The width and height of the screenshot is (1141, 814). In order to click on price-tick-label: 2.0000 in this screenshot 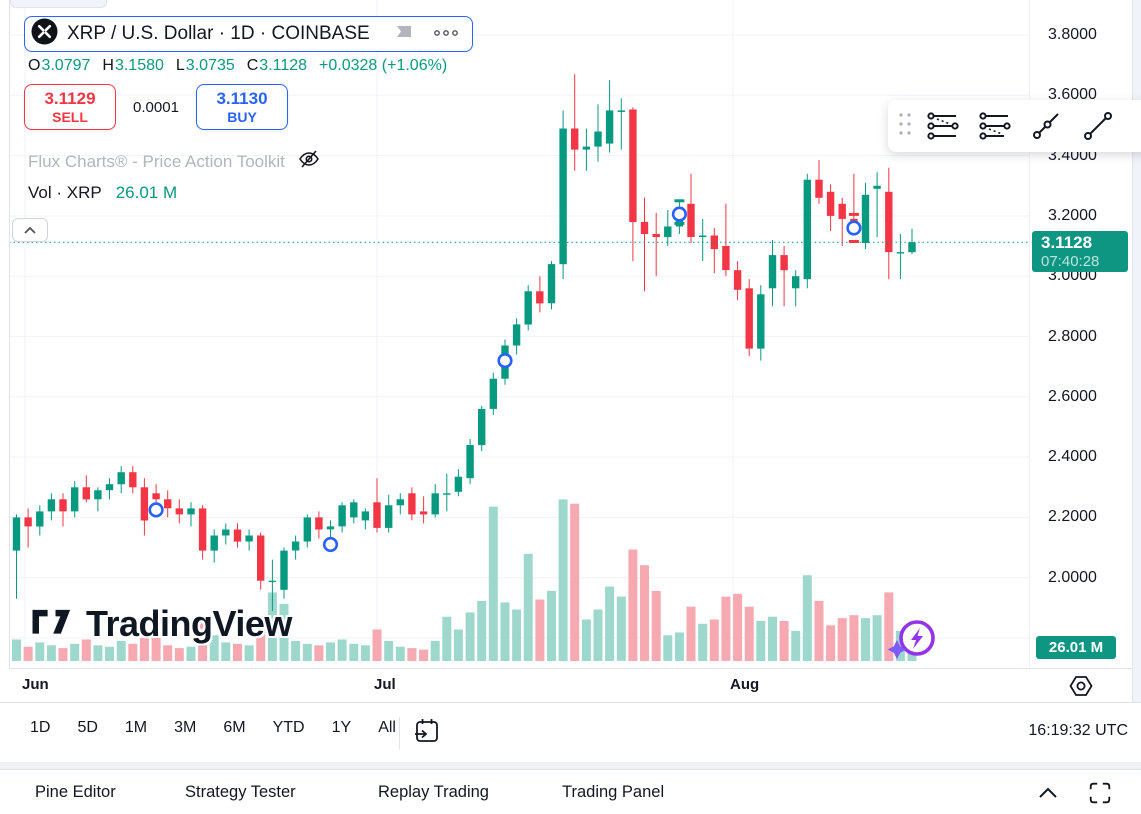, I will do `click(1072, 577)`.